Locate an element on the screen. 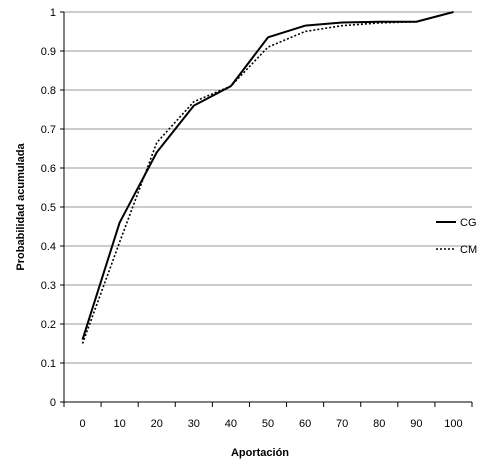 The image size is (500, 466). y-tick-label: 0.1 is located at coordinates (48, 364).